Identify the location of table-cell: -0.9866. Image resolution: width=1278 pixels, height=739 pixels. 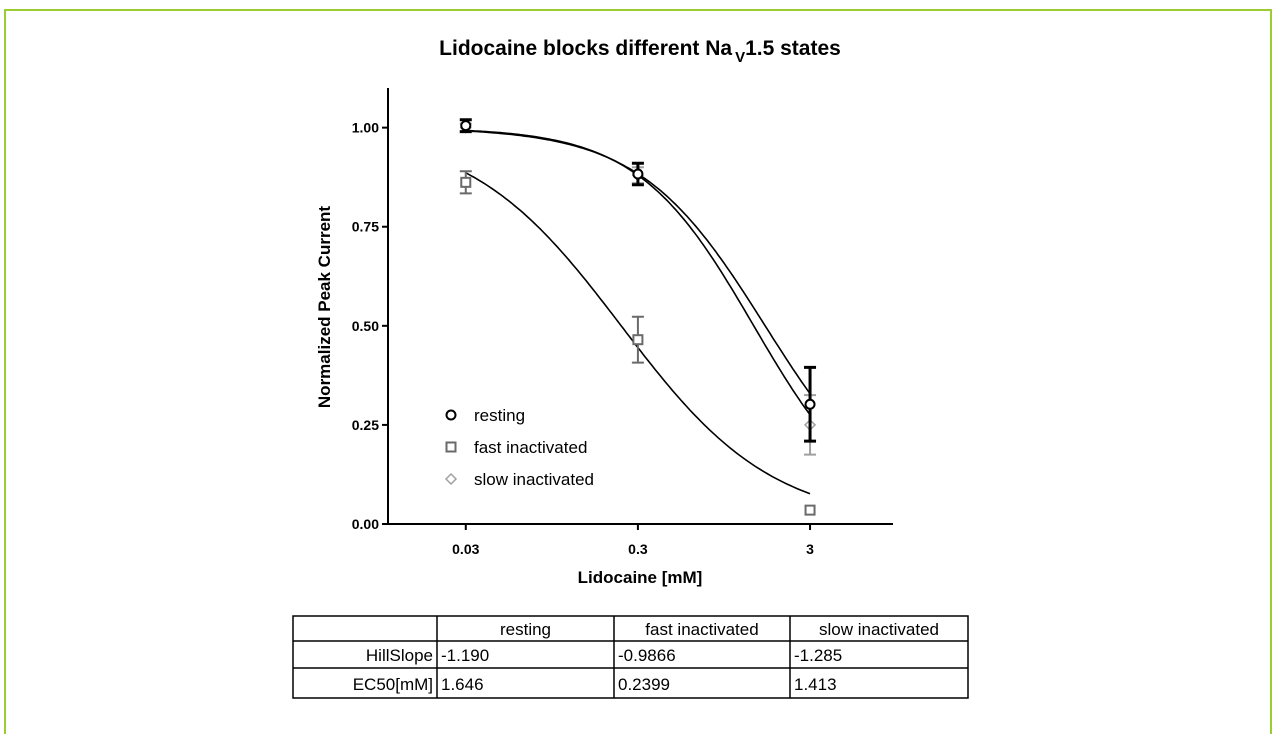
(647, 655).